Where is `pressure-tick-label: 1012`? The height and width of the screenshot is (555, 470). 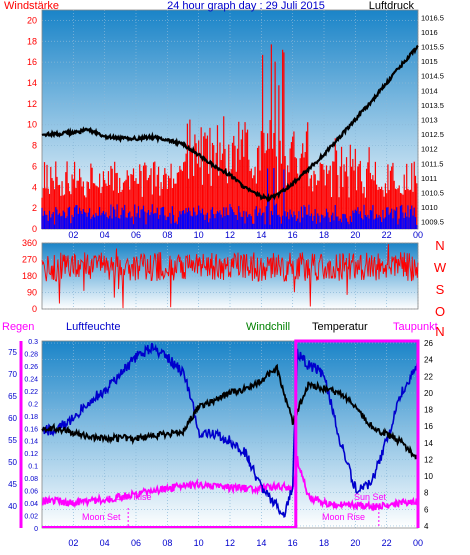
pressure-tick-label: 1012 is located at coordinates (429, 149).